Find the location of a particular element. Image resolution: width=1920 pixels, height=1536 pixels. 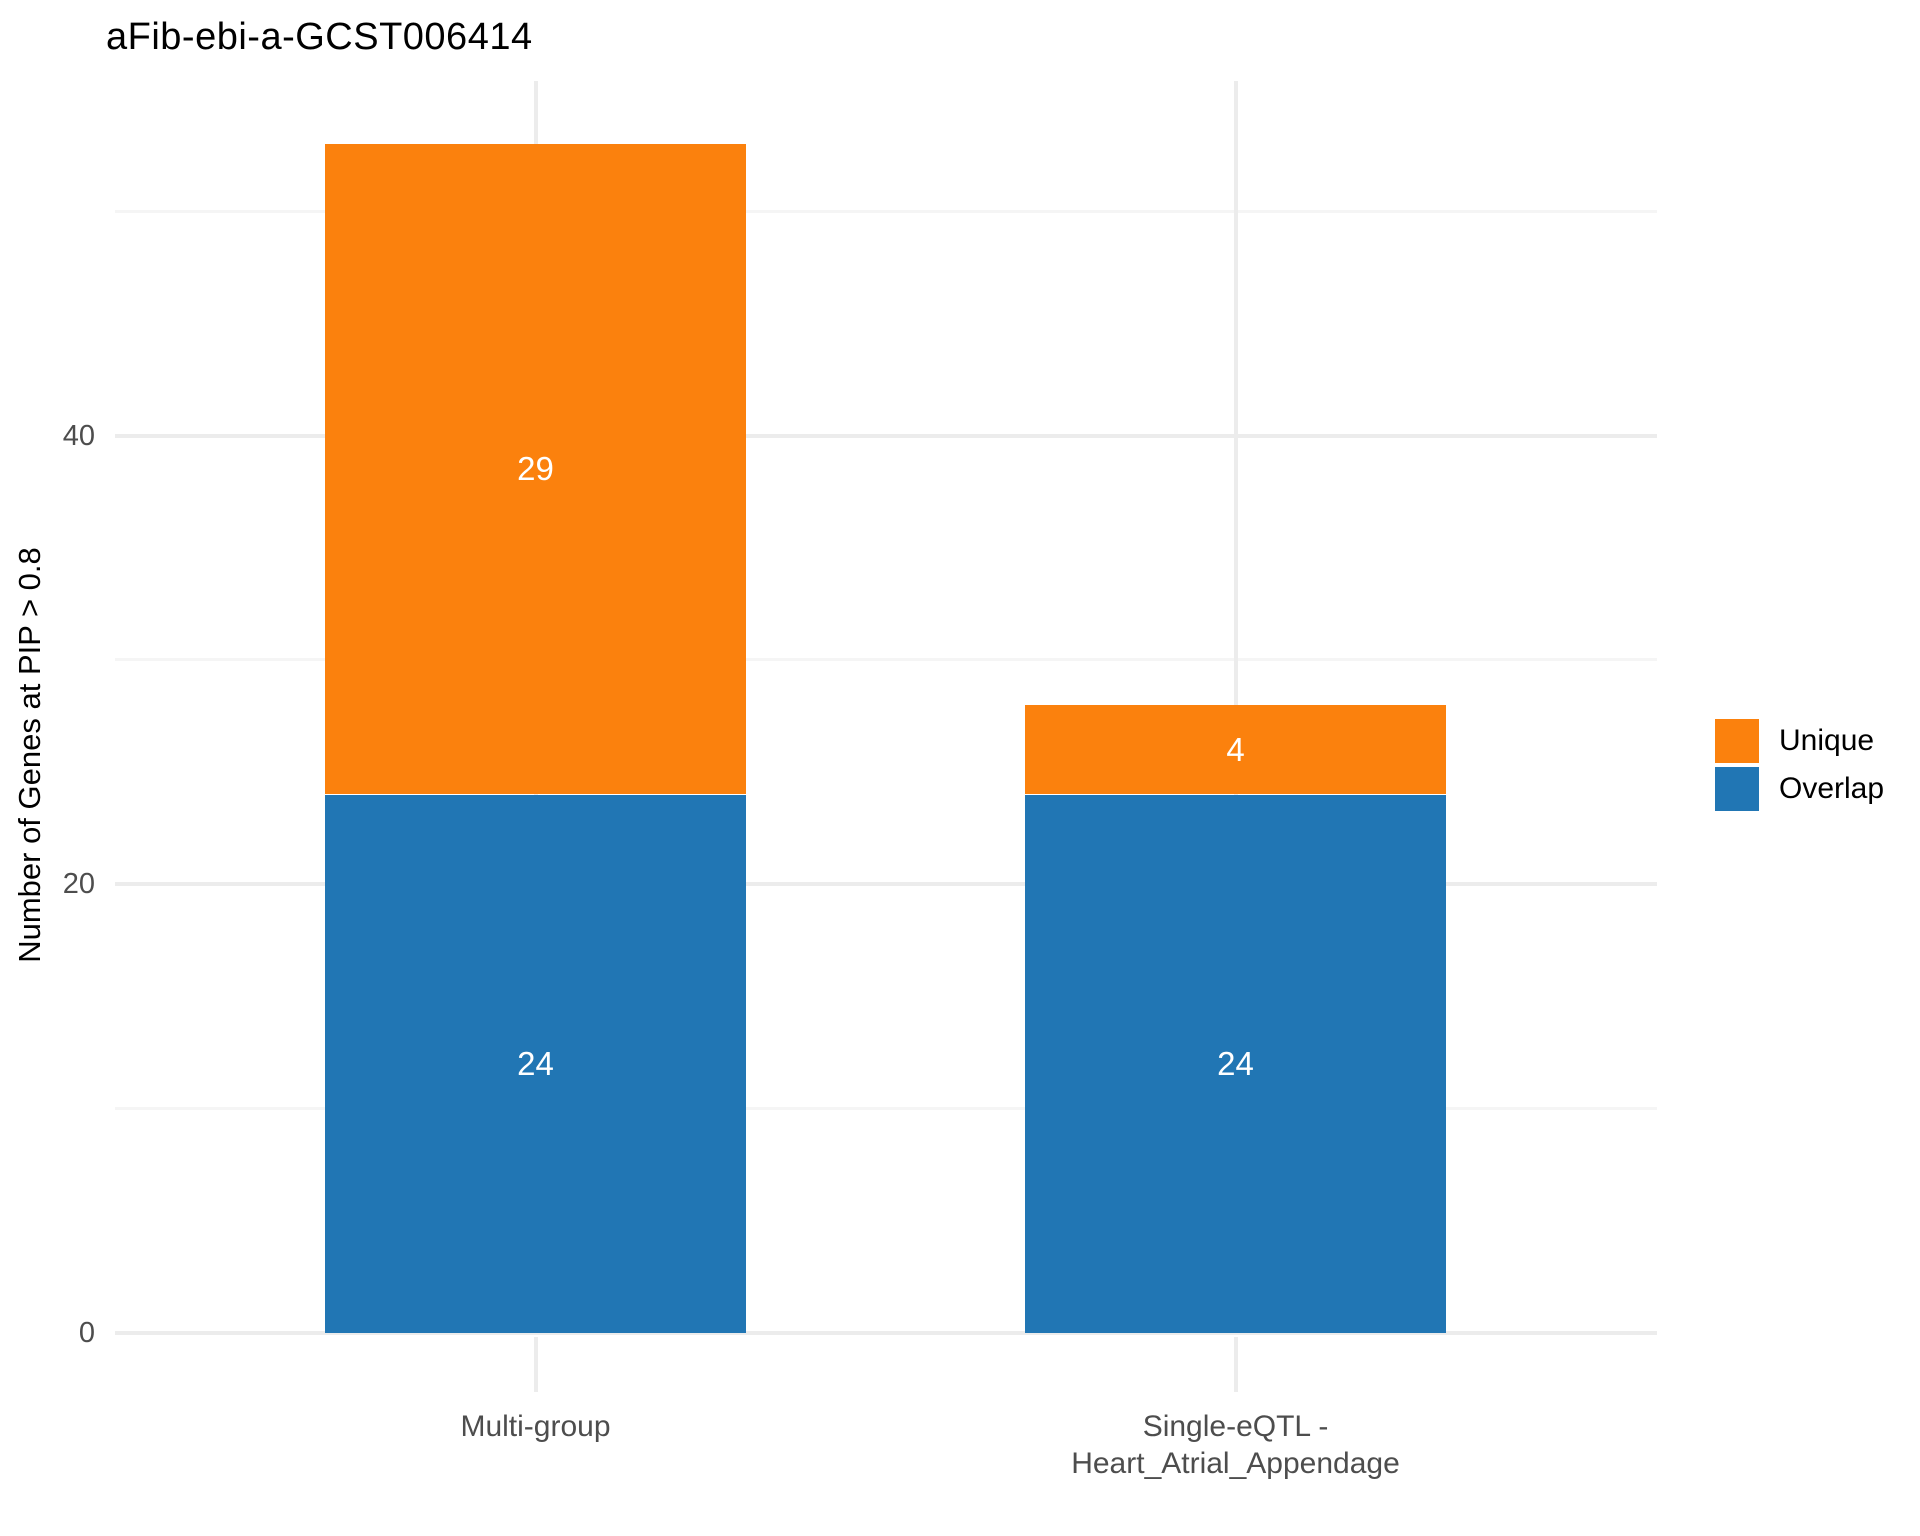

bar-value-label: 29 is located at coordinates (535, 469).